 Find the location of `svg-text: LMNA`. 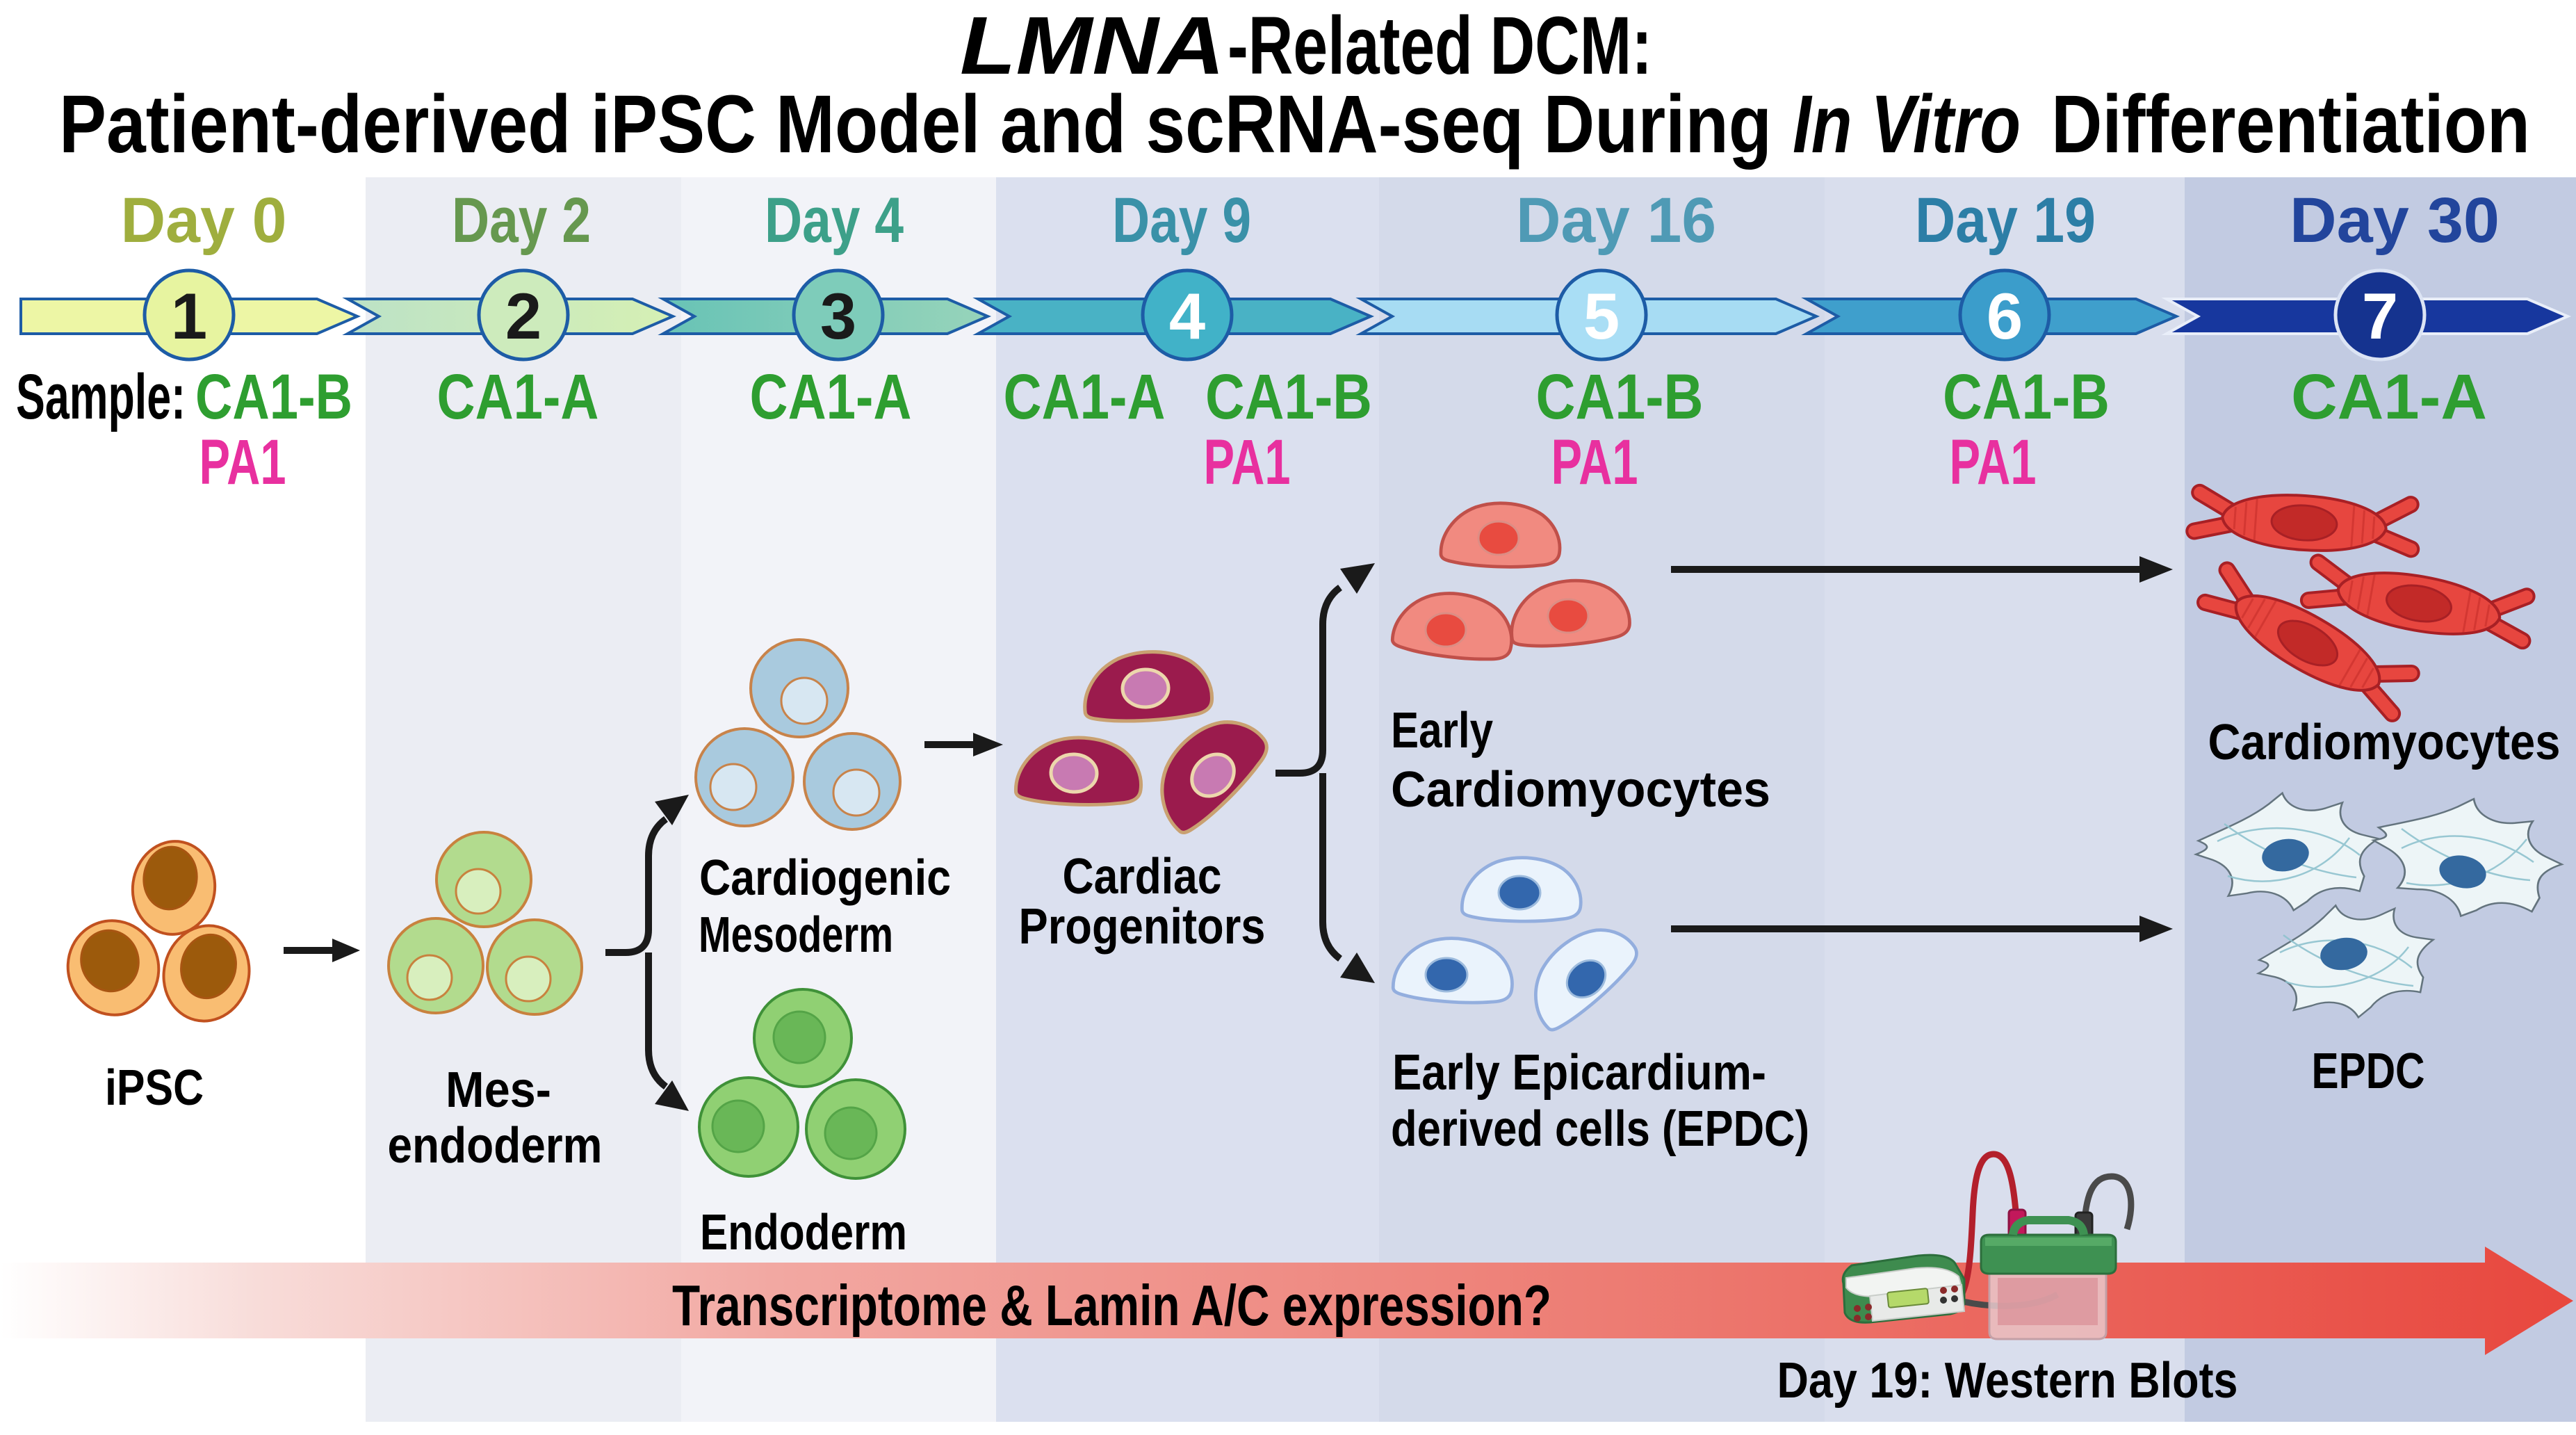

svg-text: LMNA is located at coordinates (1092, 46).